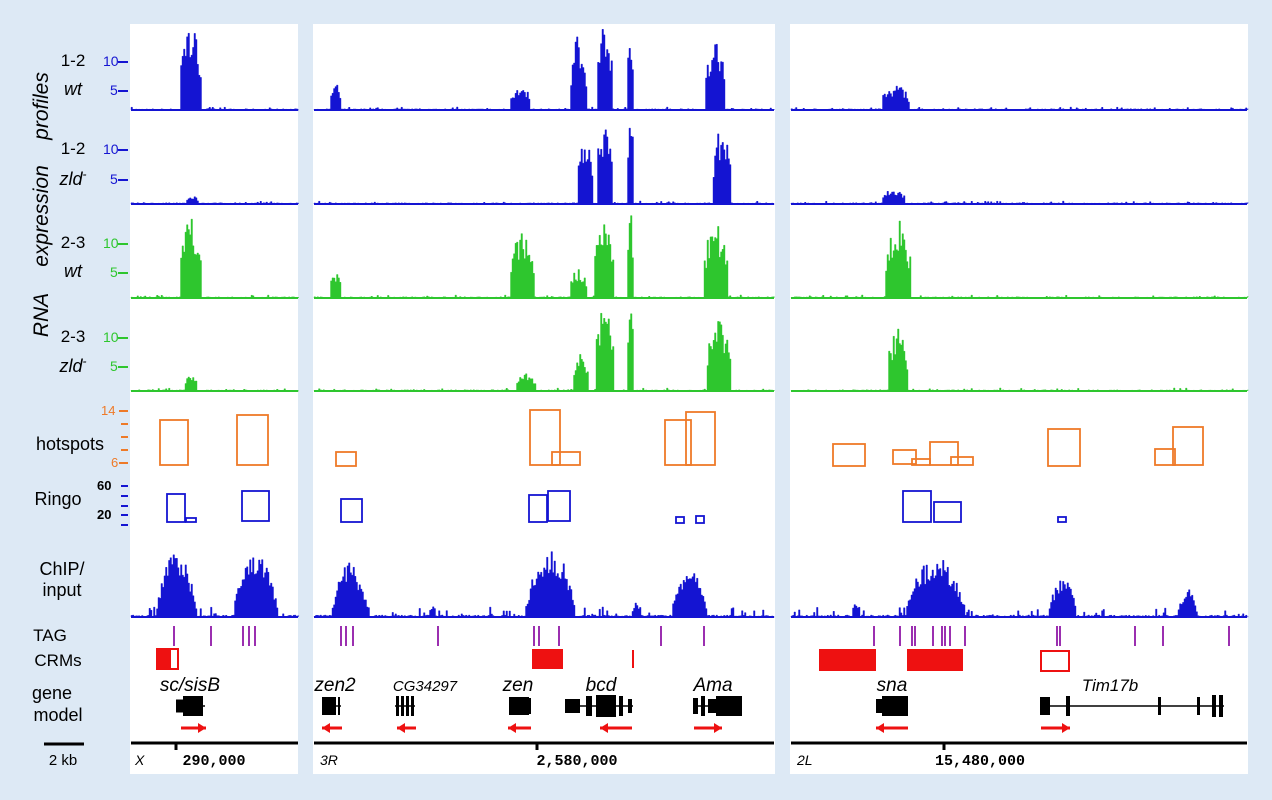 This screenshot has width=1272, height=800. I want to click on panel-1-chrom: X, so click(139, 760).